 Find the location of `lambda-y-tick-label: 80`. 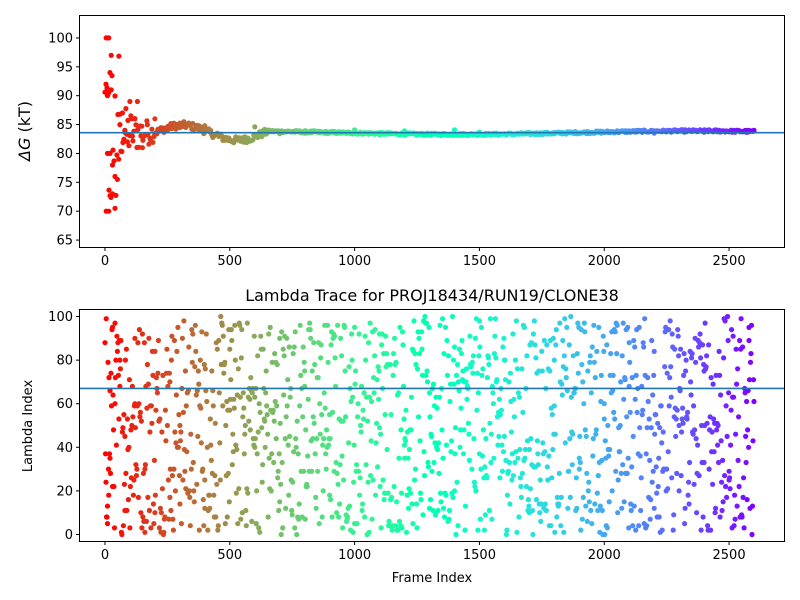

lambda-y-tick-label: 80 is located at coordinates (64, 361).